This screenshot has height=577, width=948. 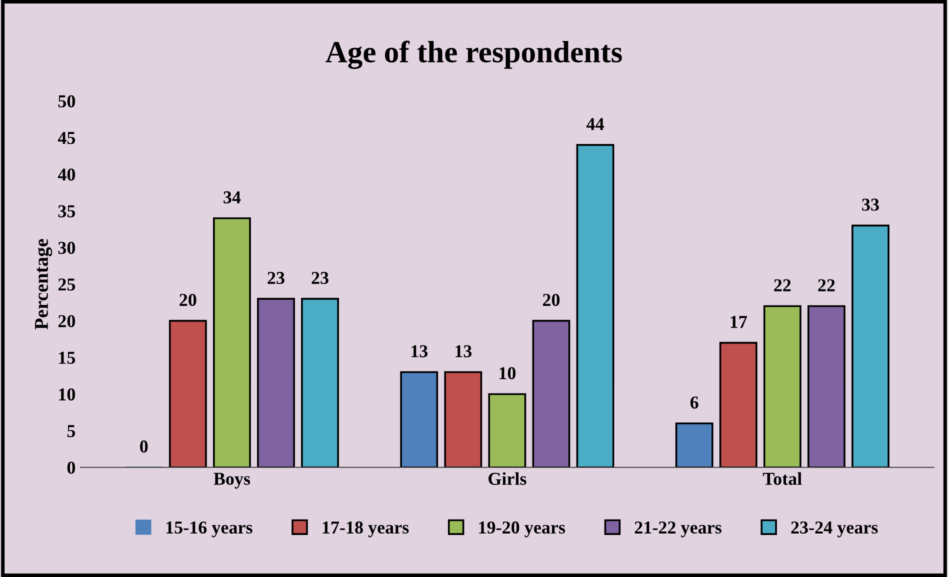 What do you see at coordinates (232, 480) in the screenshot?
I see `x-tick-label: Boys` at bounding box center [232, 480].